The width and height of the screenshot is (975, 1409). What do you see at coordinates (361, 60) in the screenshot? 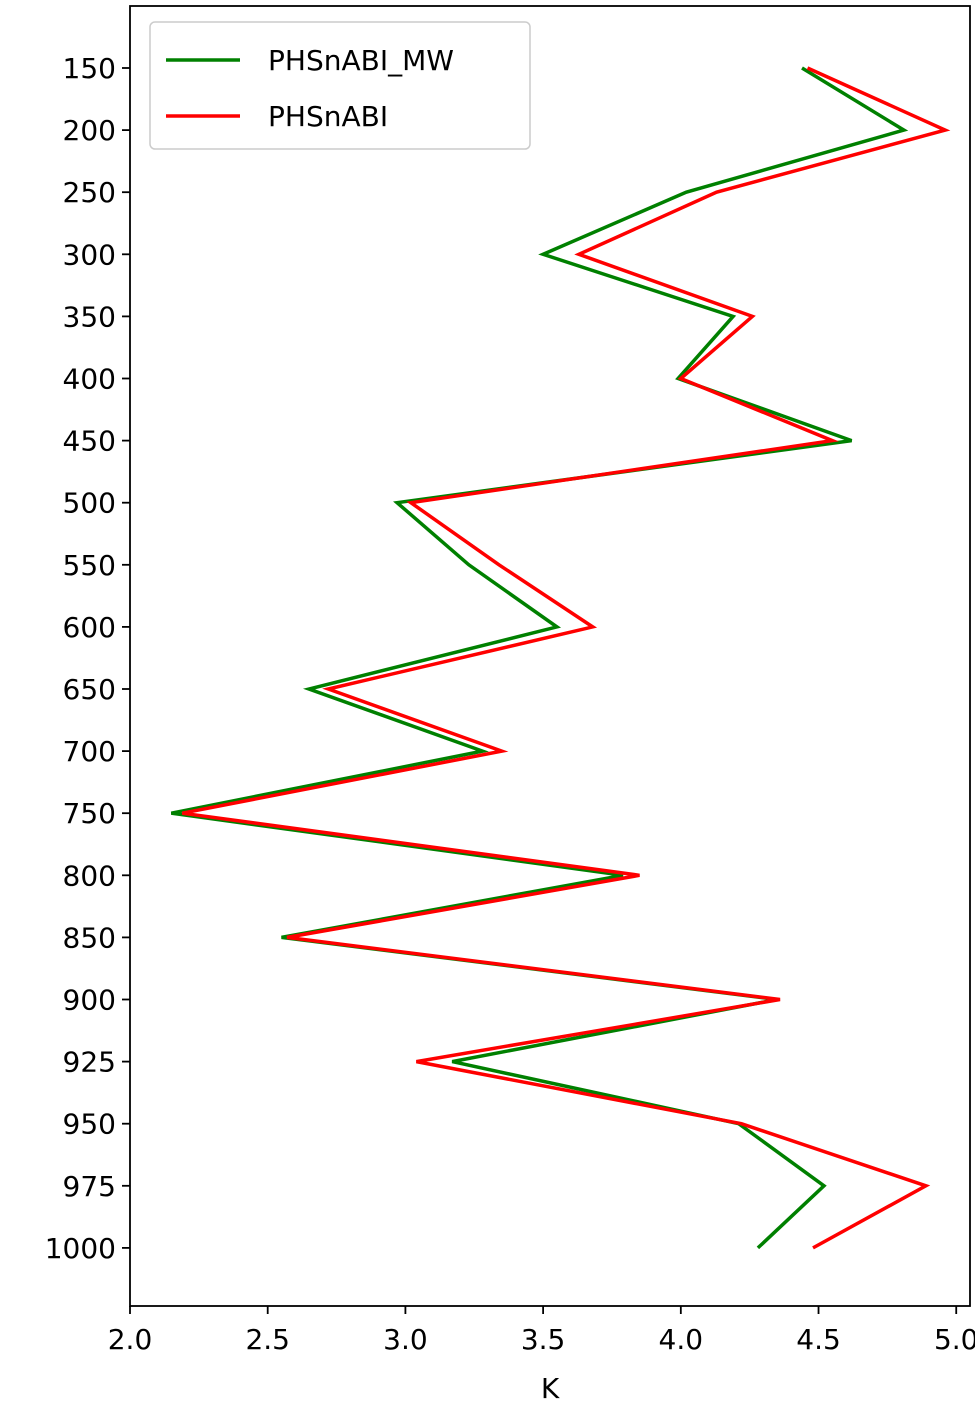
I see `legend-label-1: PHSnABI_MW` at bounding box center [361, 60].